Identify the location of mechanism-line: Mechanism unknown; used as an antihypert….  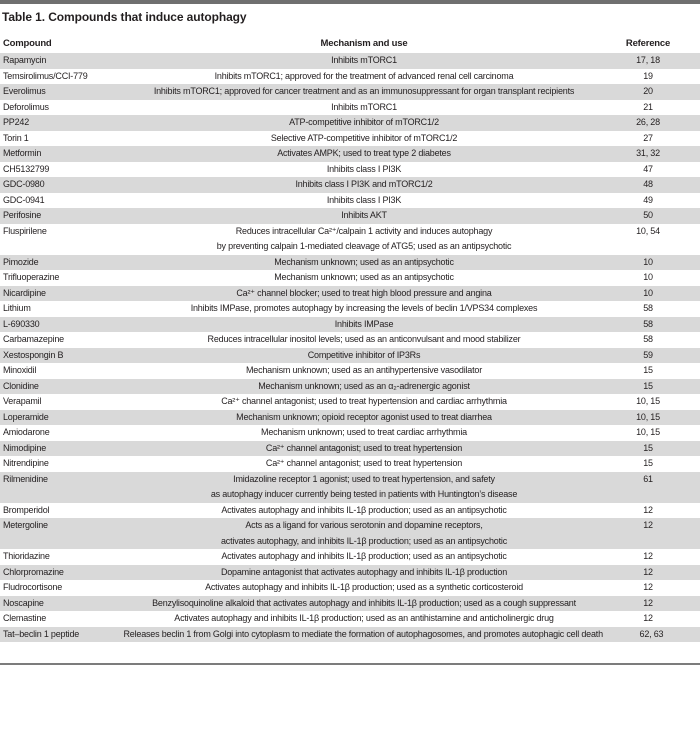
(364, 370).